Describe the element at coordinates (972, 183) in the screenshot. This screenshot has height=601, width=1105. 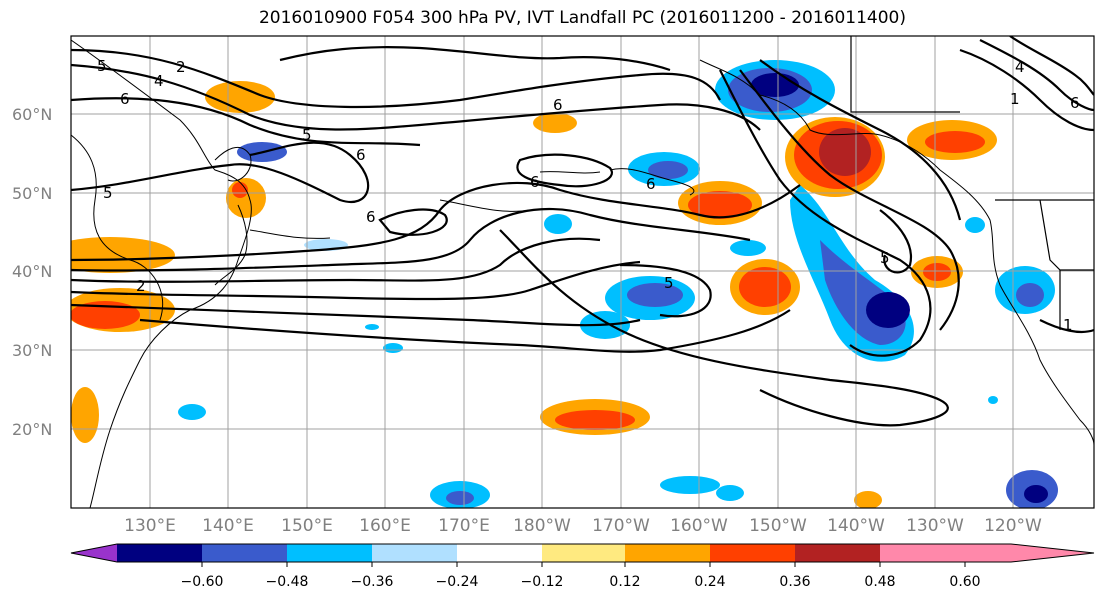
I see `political-borders` at that location.